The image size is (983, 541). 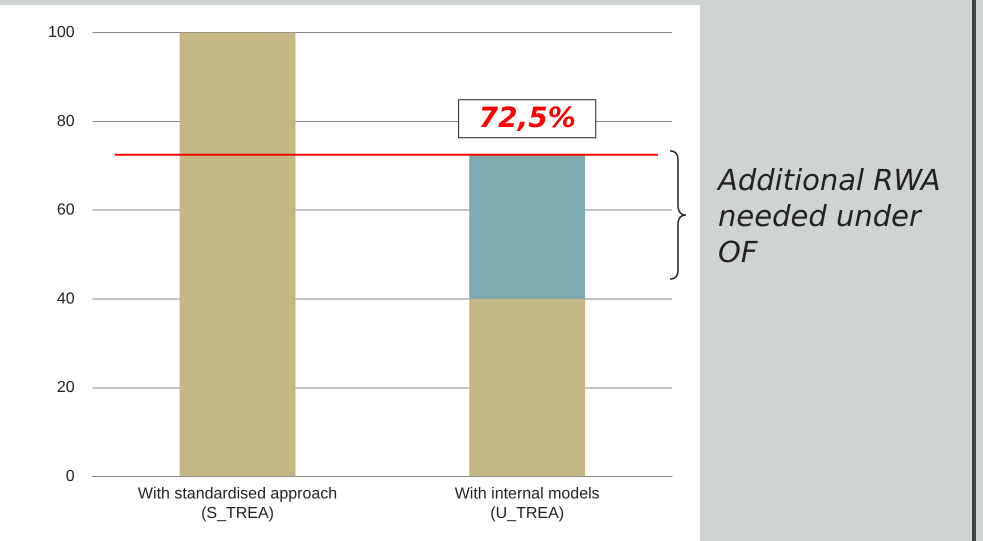 I want to click on y-tick-label: 20, so click(x=65, y=387).